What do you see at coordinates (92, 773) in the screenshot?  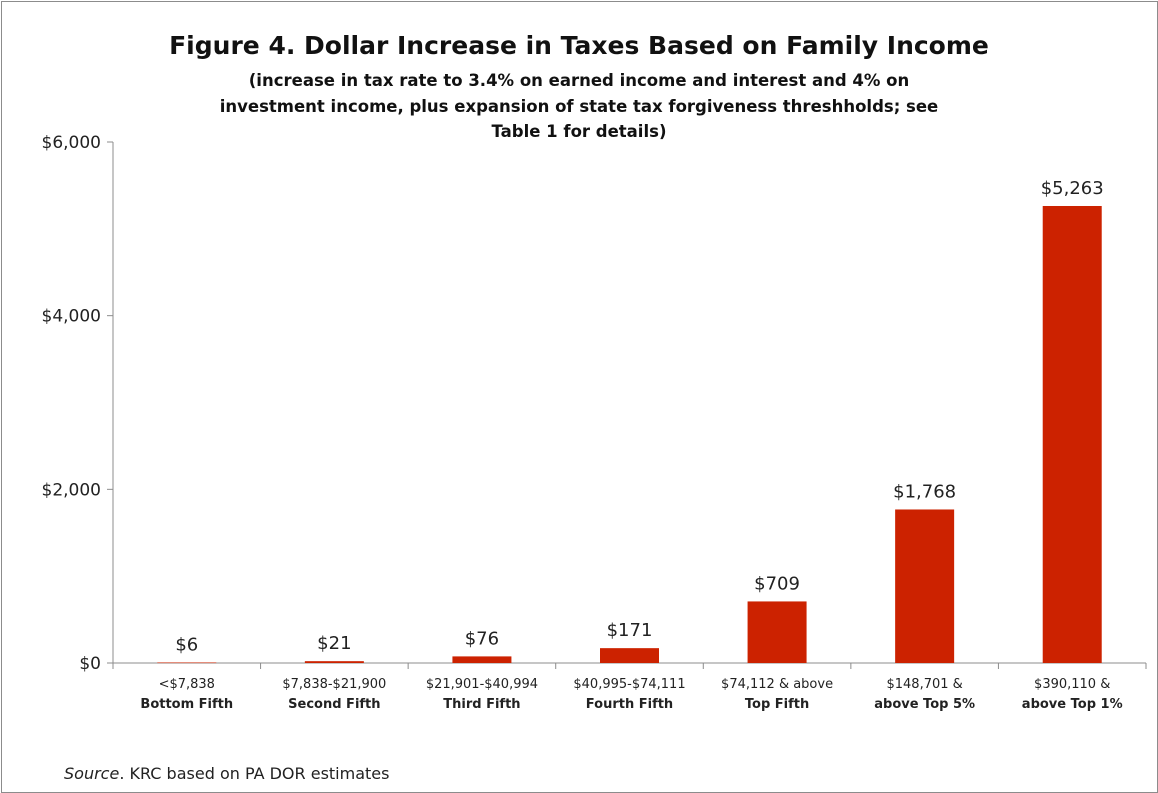 I see `source-label: Source` at bounding box center [92, 773].